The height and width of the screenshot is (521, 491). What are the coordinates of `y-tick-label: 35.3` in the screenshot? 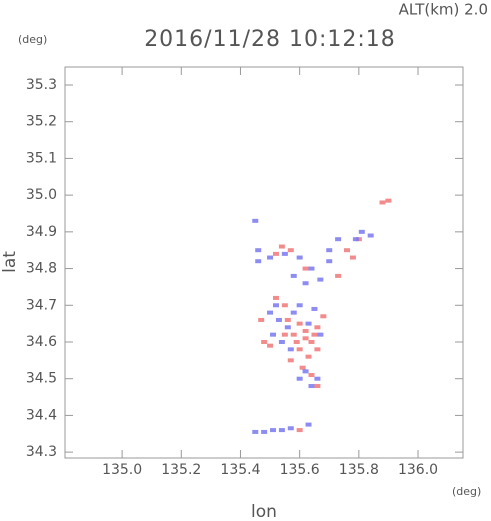 It's located at (41, 85).